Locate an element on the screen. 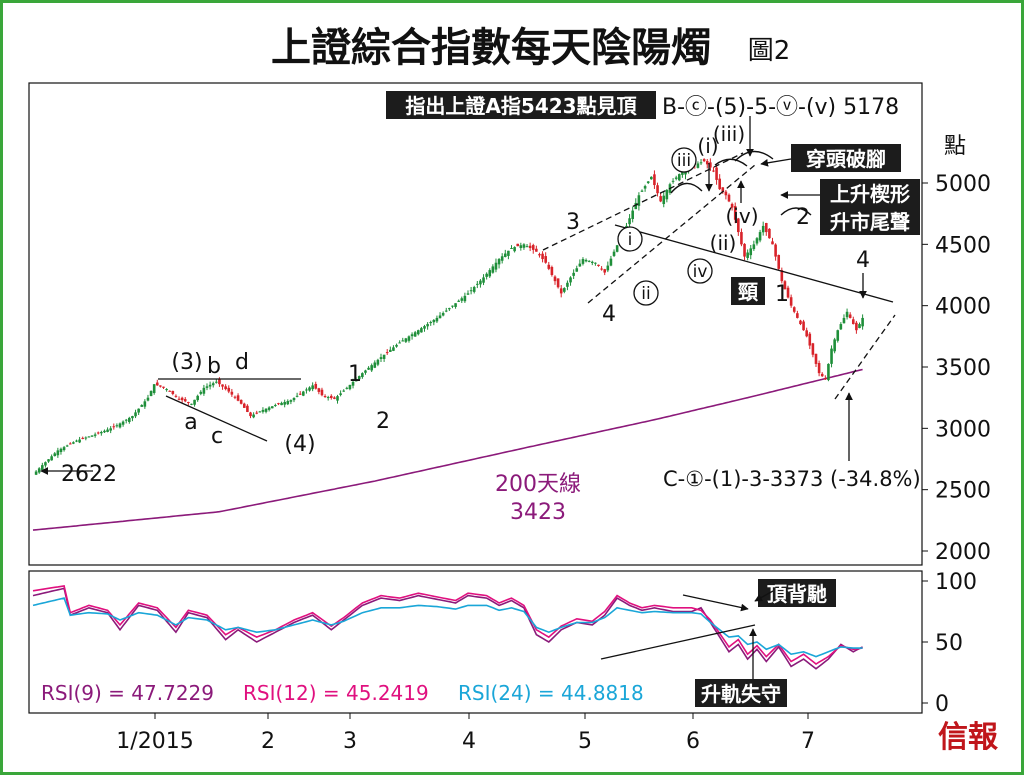 The height and width of the screenshot is (776, 1024). box-wedge1 is located at coordinates (870, 193).